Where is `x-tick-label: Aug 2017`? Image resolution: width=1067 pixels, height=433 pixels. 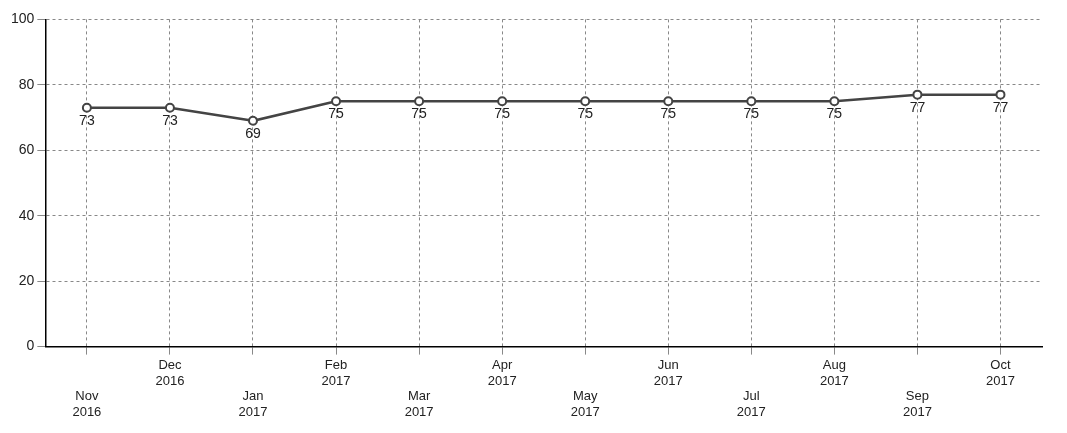 x-tick-label: Aug 2017 is located at coordinates (834, 372).